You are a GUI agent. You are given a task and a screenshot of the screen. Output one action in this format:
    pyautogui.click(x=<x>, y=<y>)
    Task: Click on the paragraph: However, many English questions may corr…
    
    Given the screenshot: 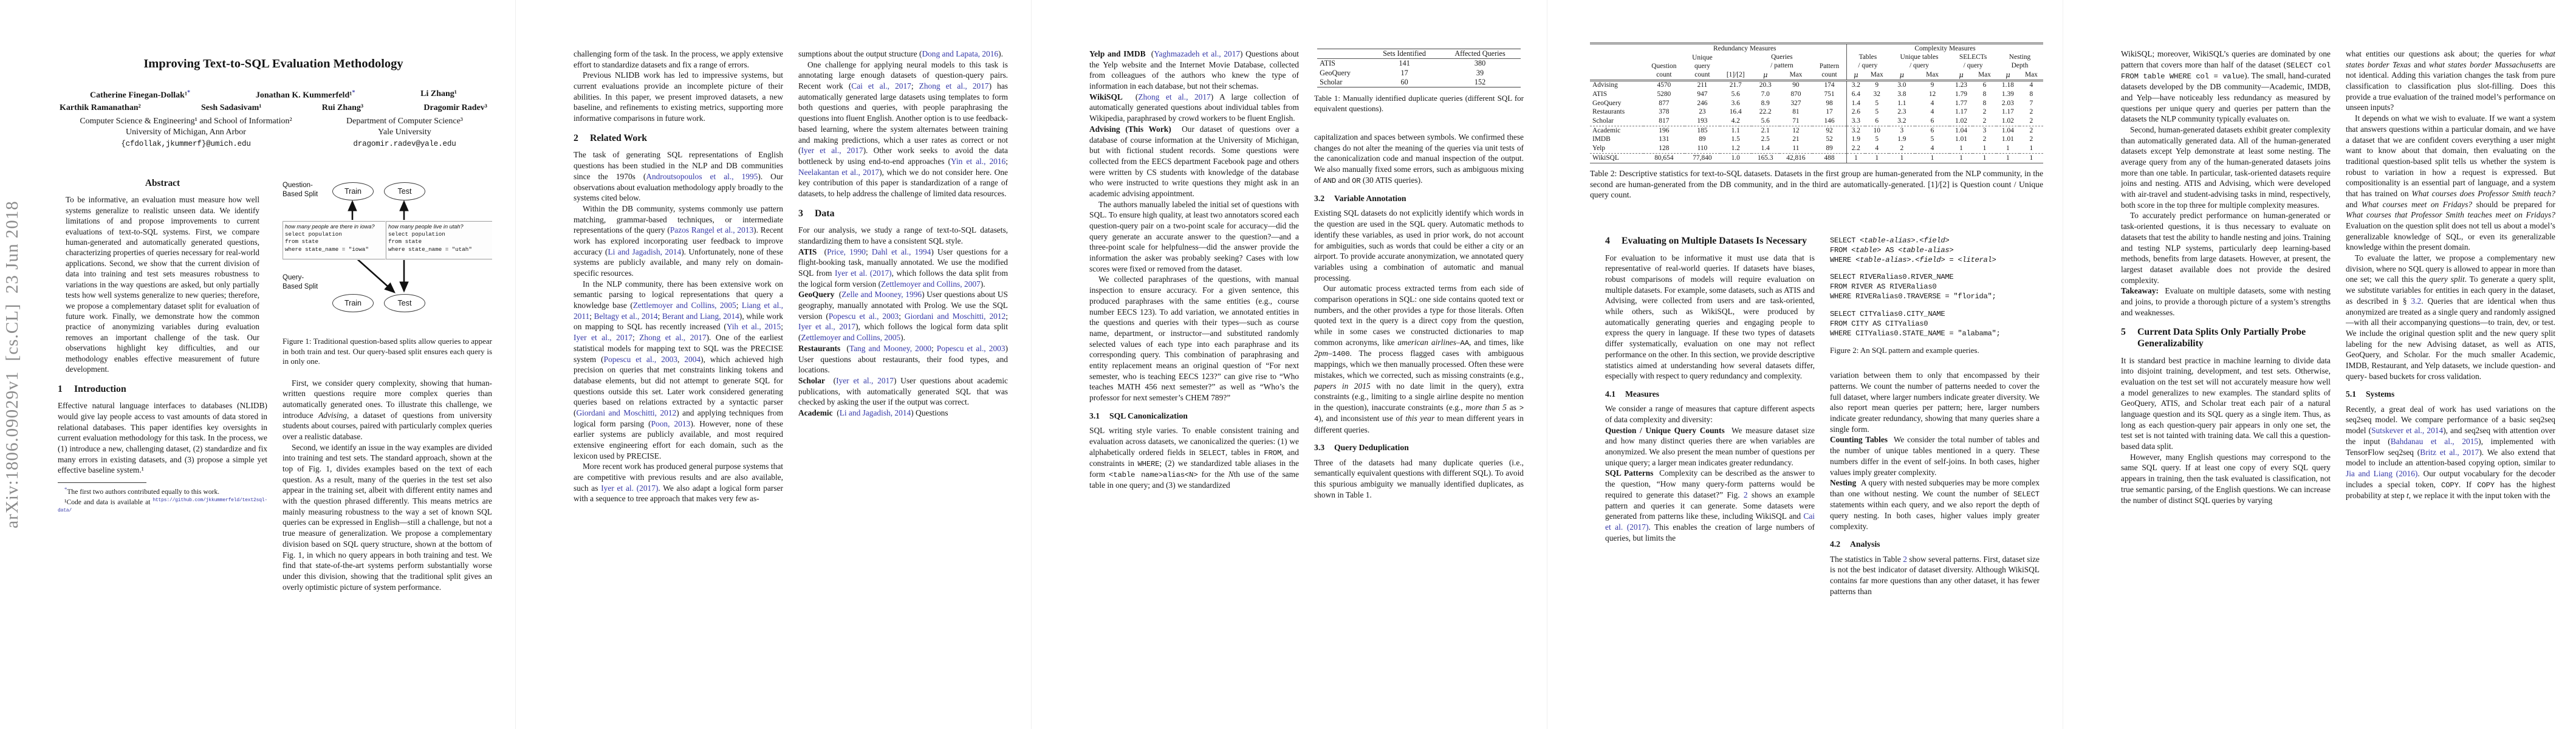 What is the action you would take?
    pyautogui.click(x=2226, y=479)
    